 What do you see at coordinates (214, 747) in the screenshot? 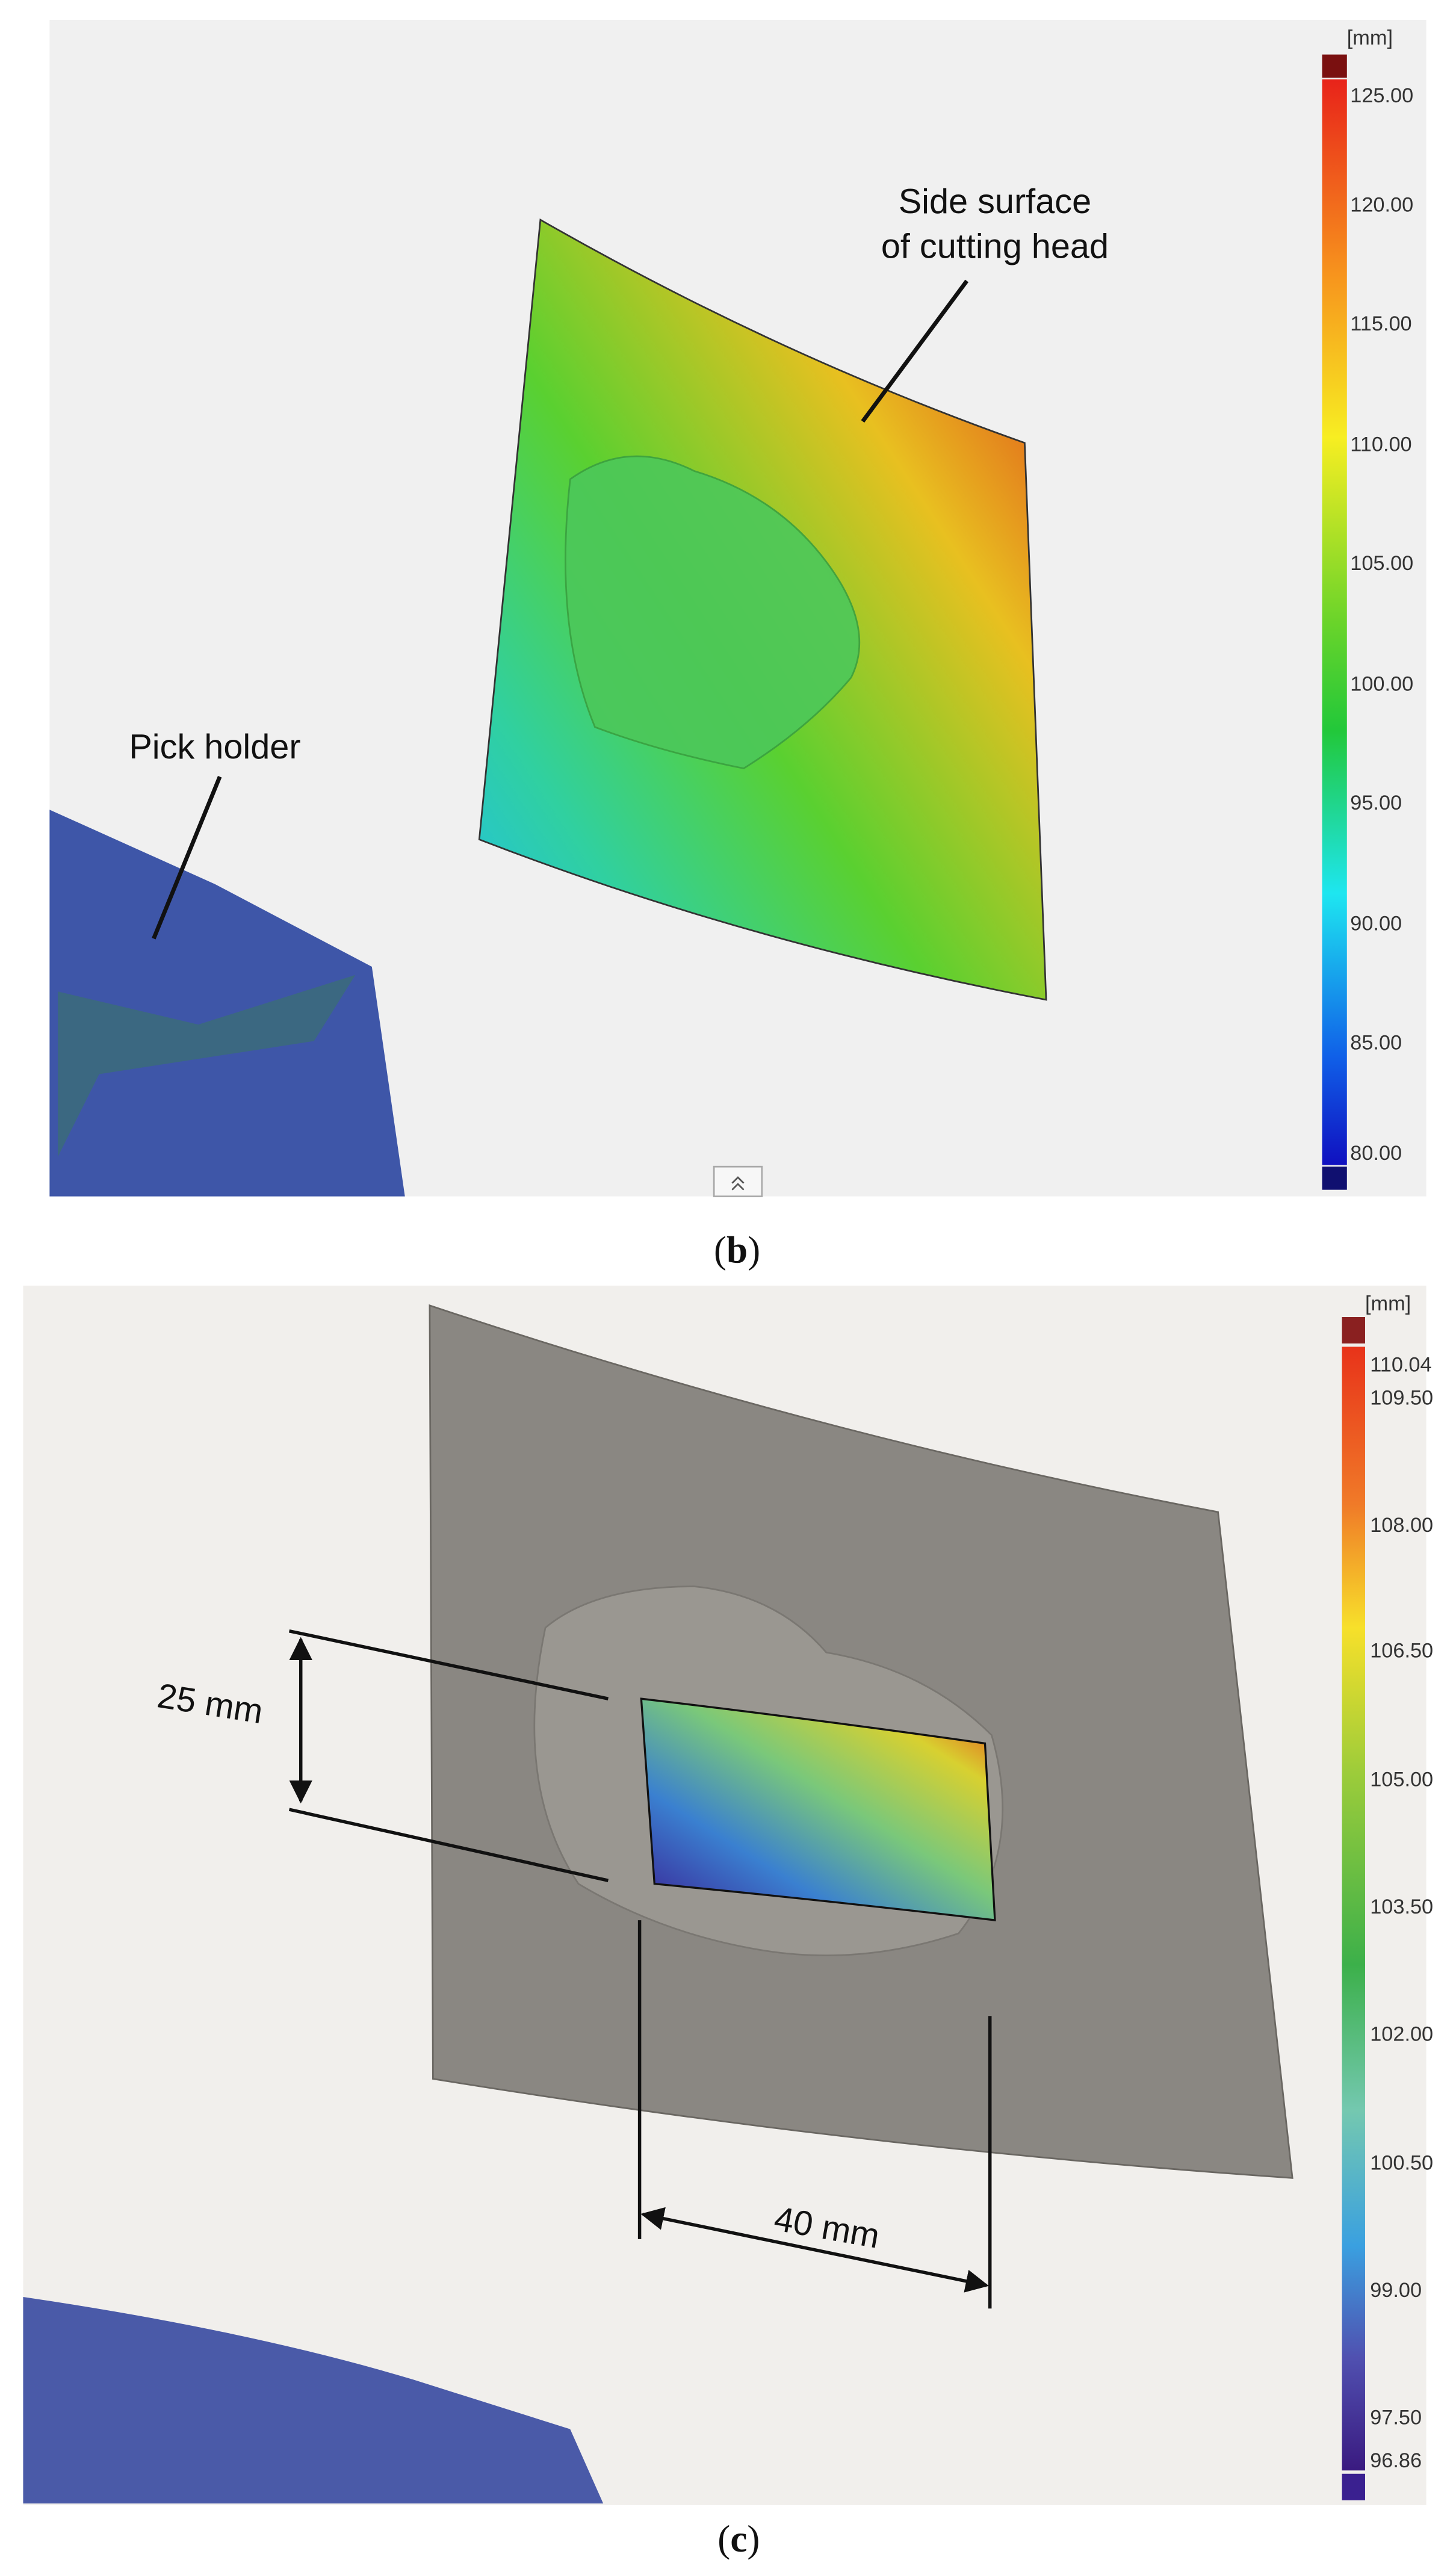
I see `annotation: Pick holder` at bounding box center [214, 747].